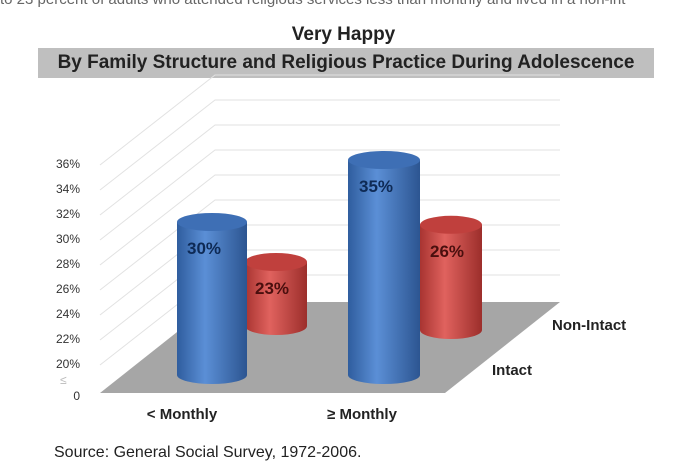  Describe the element at coordinates (68, 314) in the screenshot. I see `y-tick-label: 24%` at that location.